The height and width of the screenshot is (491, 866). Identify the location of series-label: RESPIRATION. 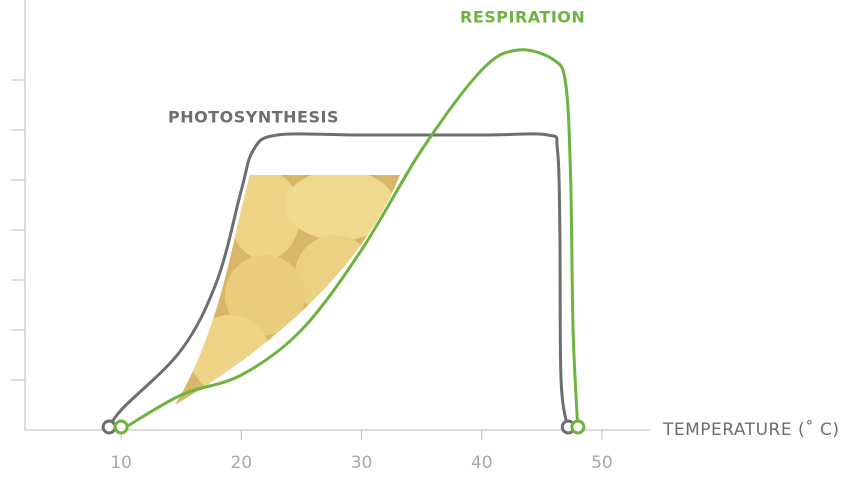
(522, 17).